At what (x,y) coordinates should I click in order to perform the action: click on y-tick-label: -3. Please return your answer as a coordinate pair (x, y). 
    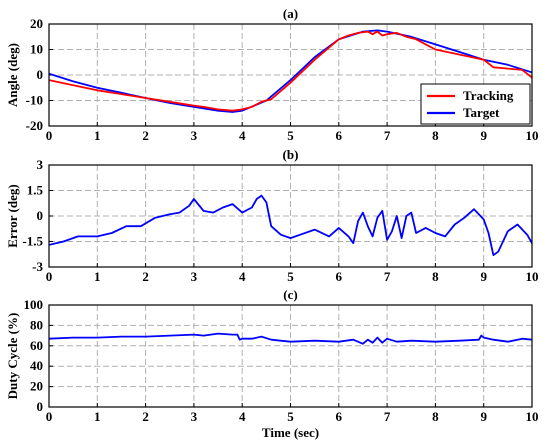
    Looking at the image, I should click on (37, 266).